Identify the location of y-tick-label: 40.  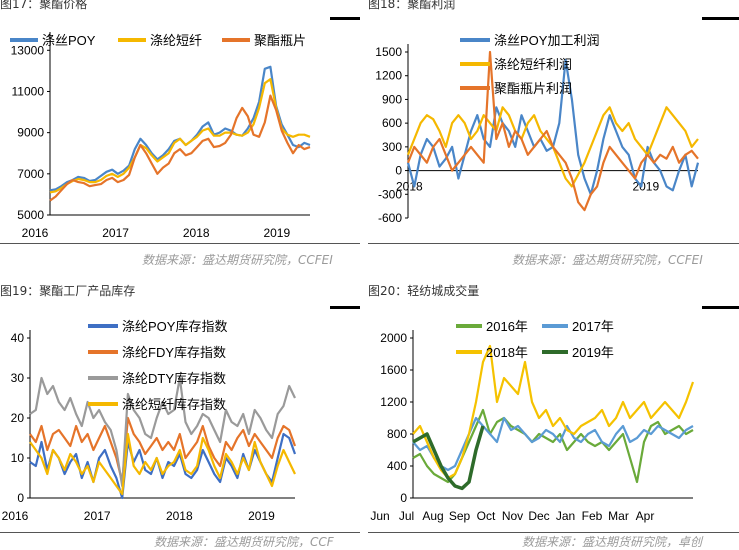
(18, 338).